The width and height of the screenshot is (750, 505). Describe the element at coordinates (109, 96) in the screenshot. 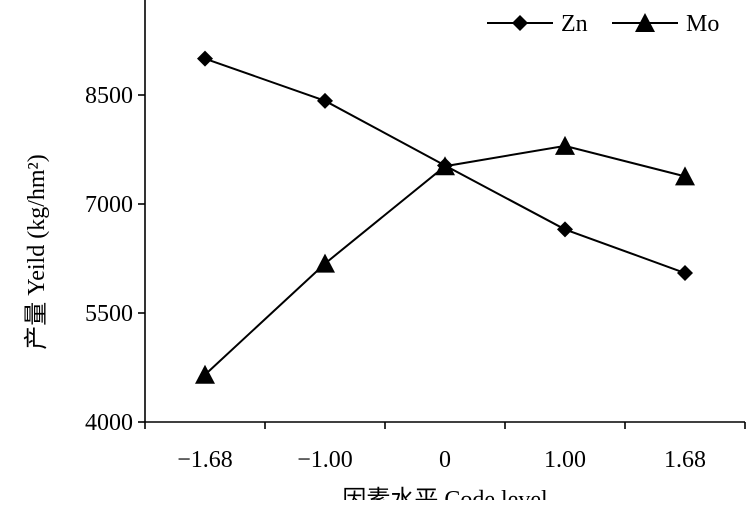

I see `y-tick-label: 8500` at that location.